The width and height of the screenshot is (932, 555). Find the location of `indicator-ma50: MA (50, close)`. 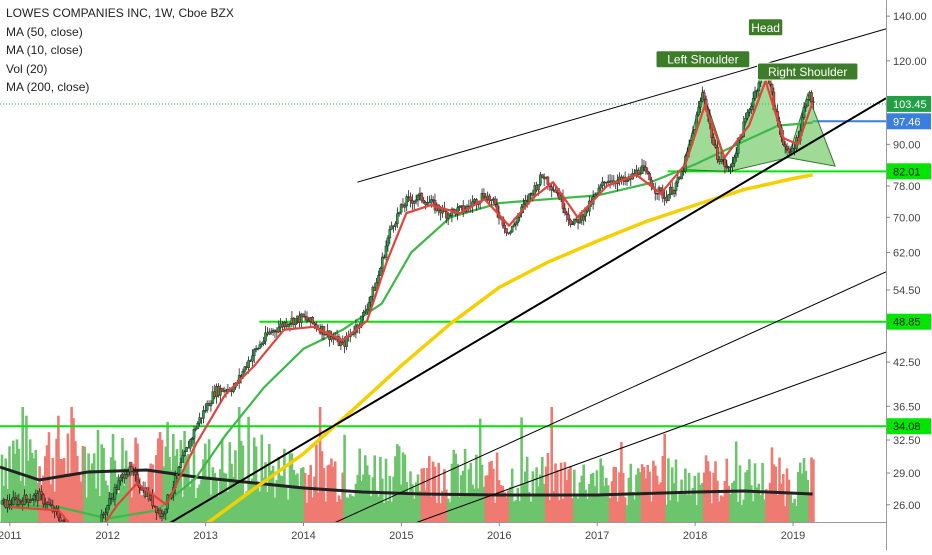

indicator-ma50: MA (50, close) is located at coordinates (44, 31).